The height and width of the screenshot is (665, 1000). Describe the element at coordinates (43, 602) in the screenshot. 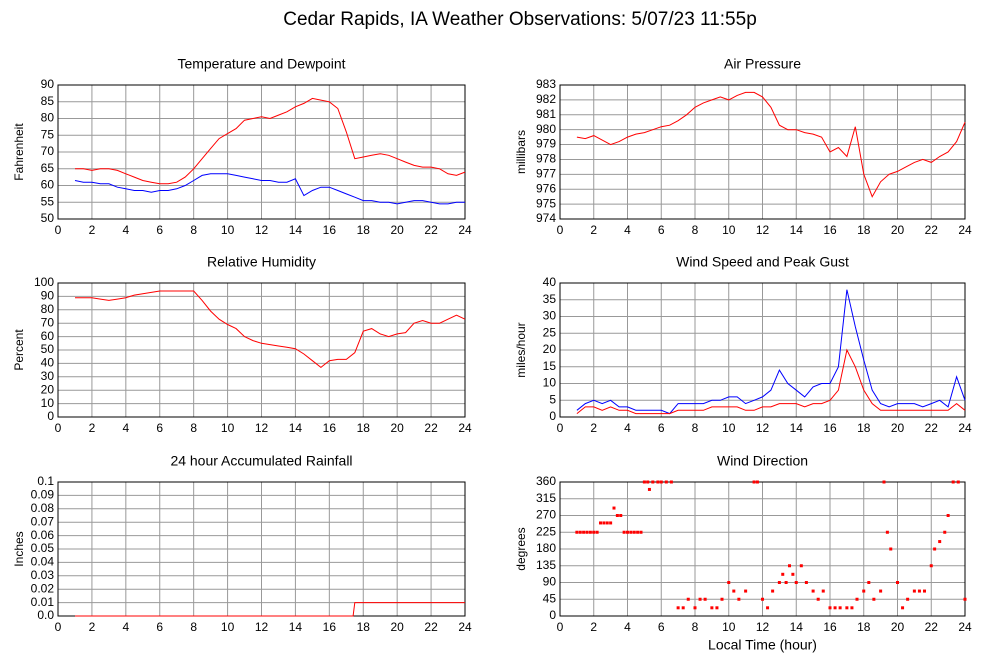

I see `y-tick-label: 0.01` at that location.